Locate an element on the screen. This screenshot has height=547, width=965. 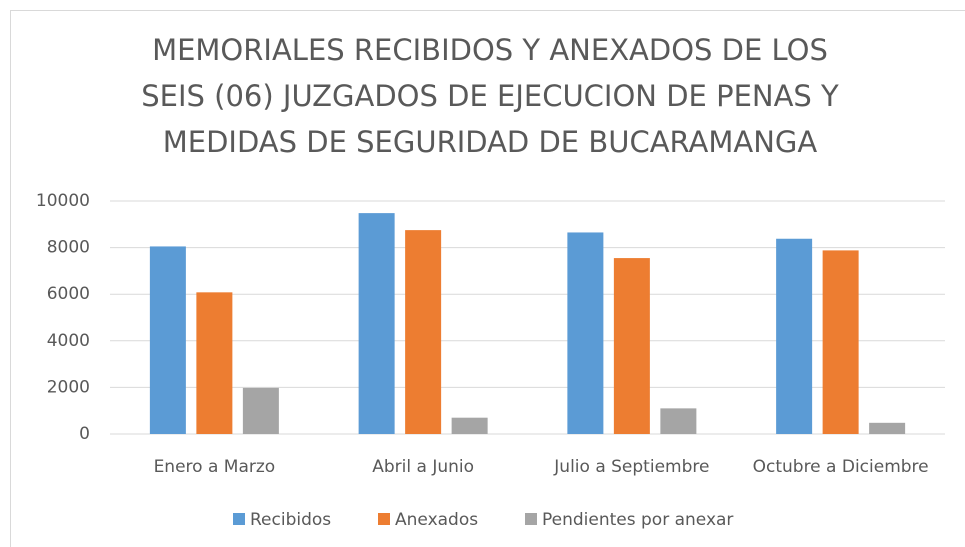
x-tick-label: Abril a Junio is located at coordinates (423, 467).